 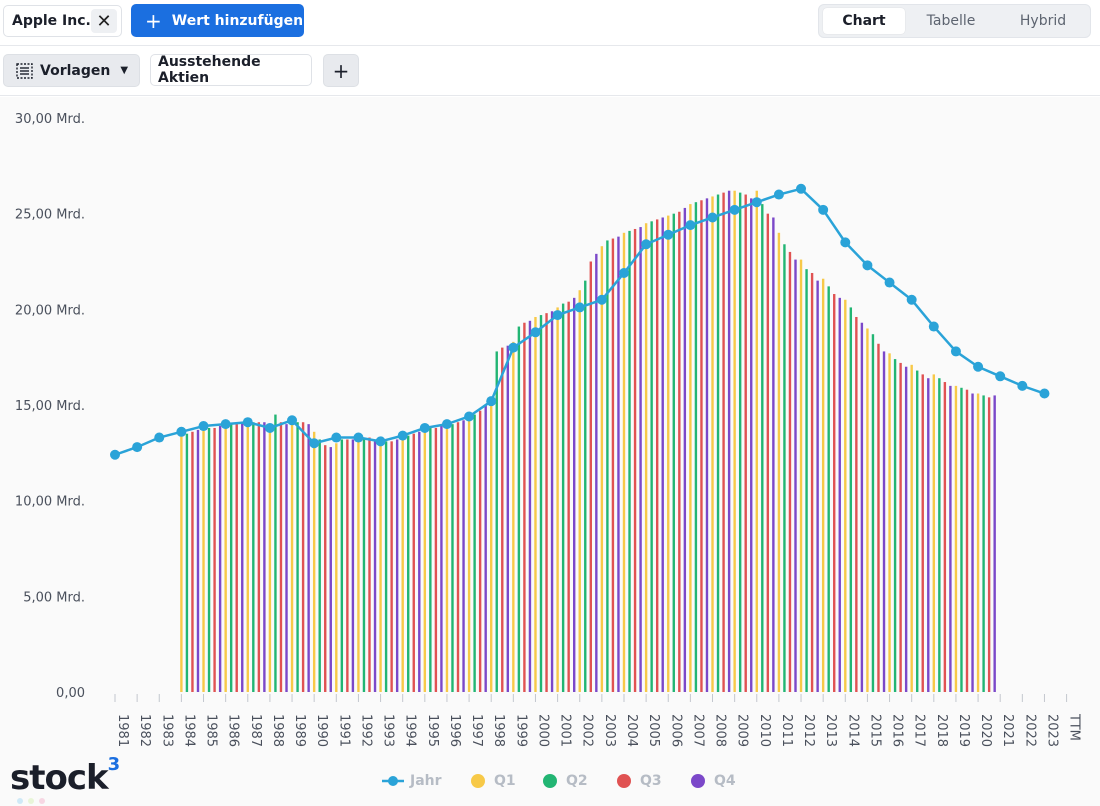 I want to click on logo-dots, so click(x=31, y=801).